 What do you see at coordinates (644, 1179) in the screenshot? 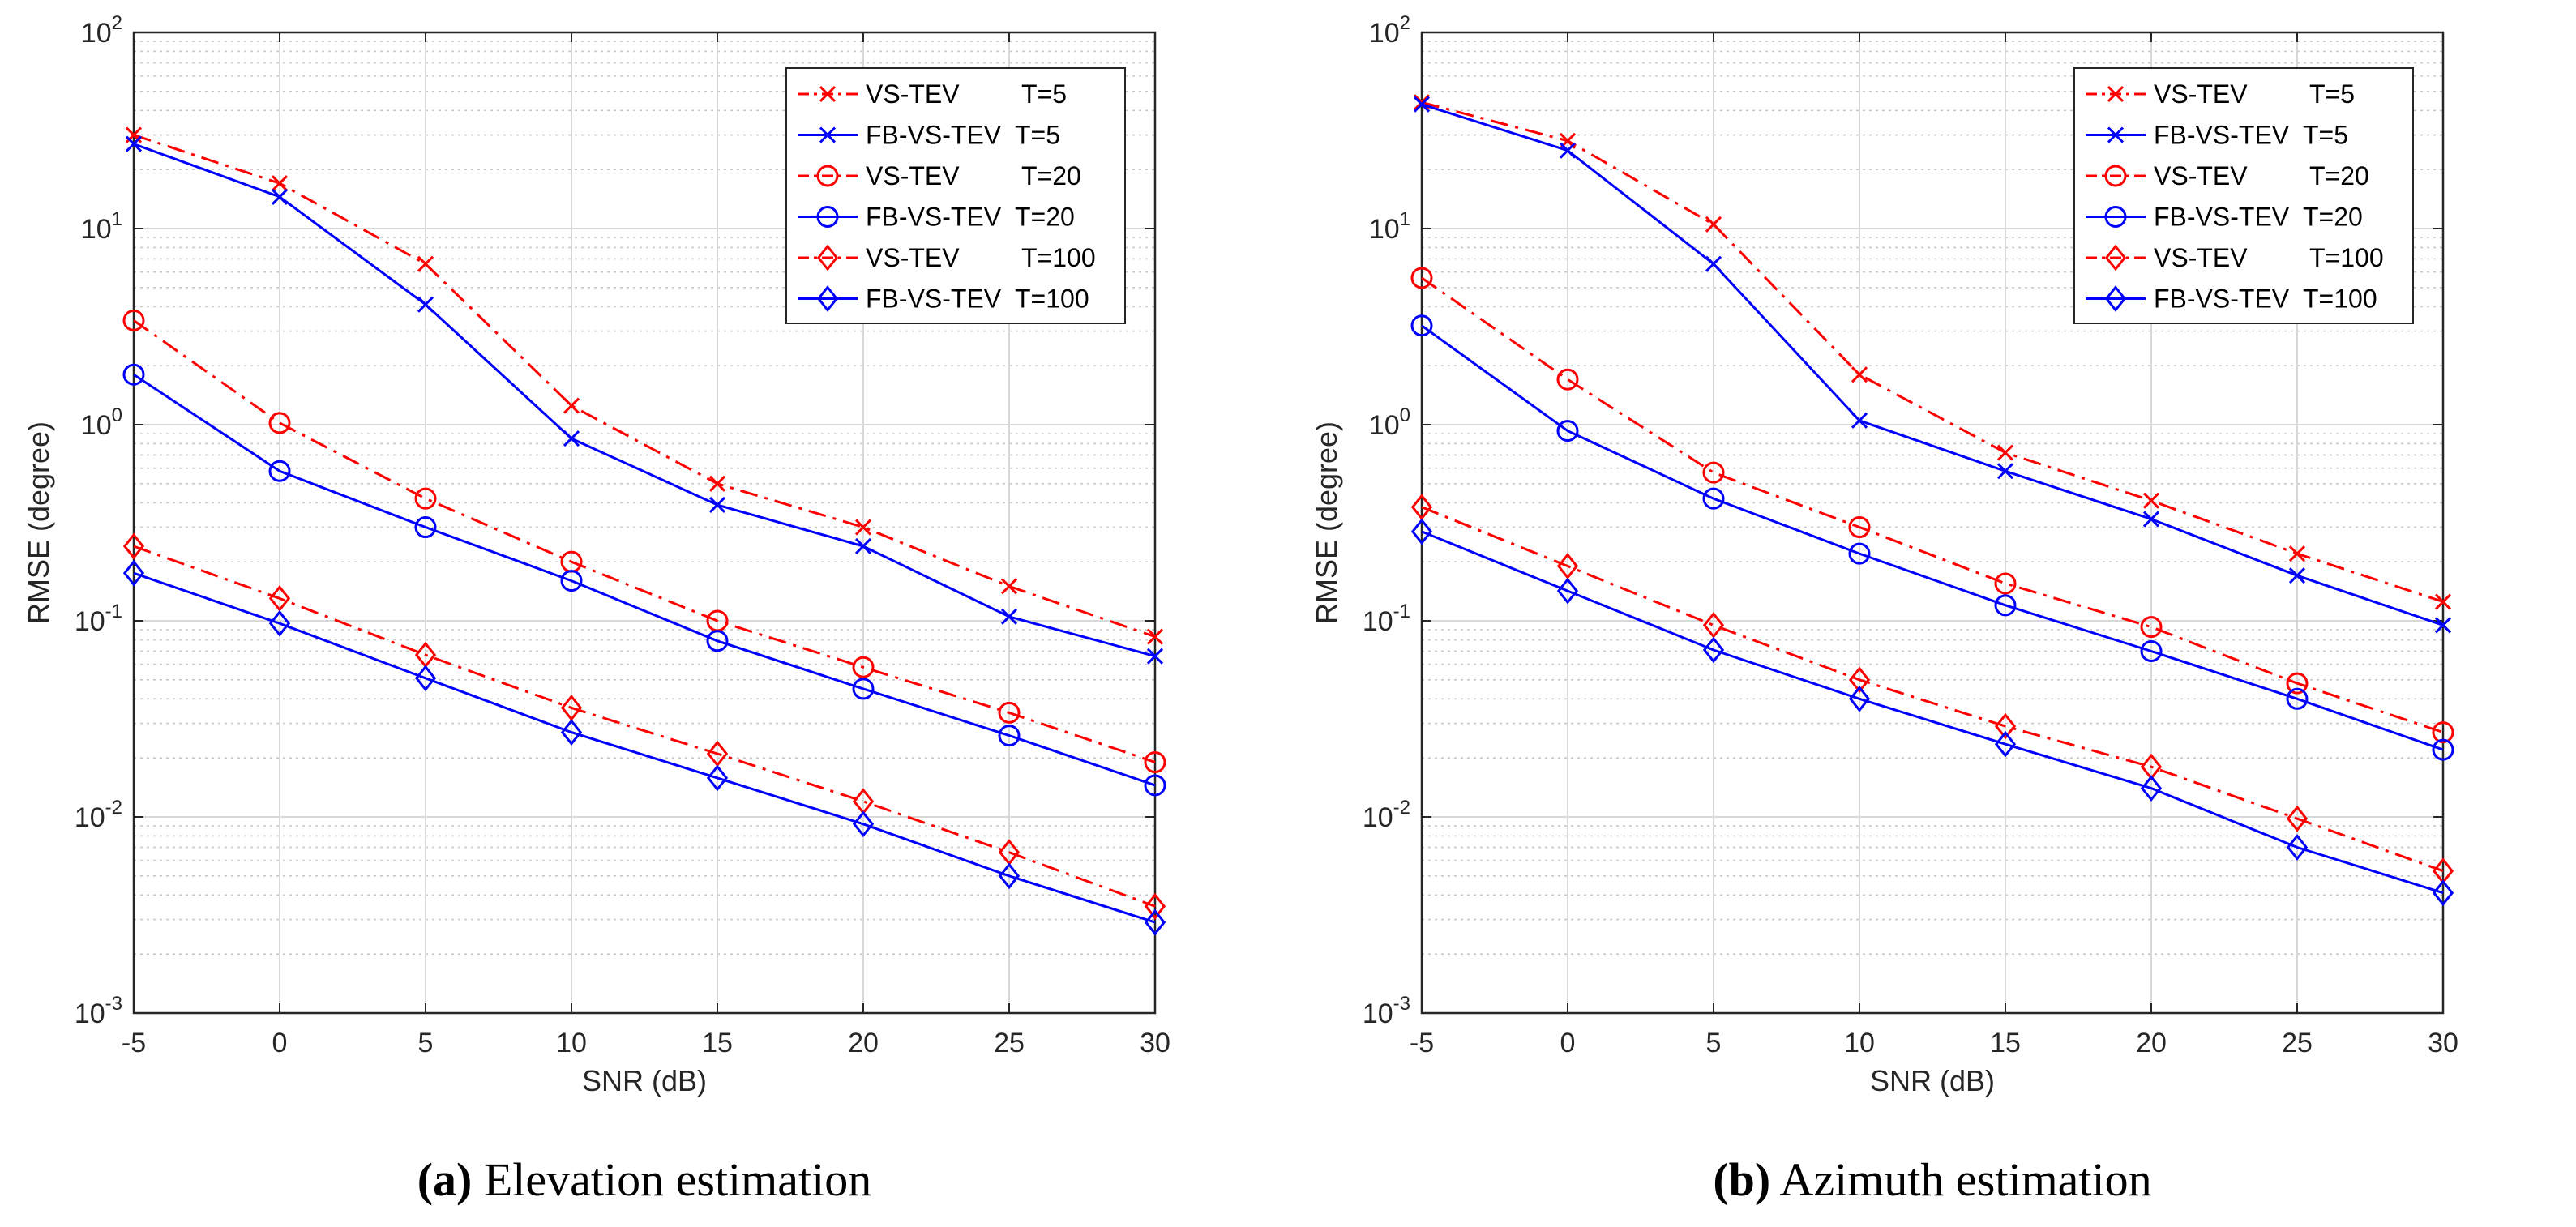
I see `figure-caption: (a) Elevation estimation` at bounding box center [644, 1179].